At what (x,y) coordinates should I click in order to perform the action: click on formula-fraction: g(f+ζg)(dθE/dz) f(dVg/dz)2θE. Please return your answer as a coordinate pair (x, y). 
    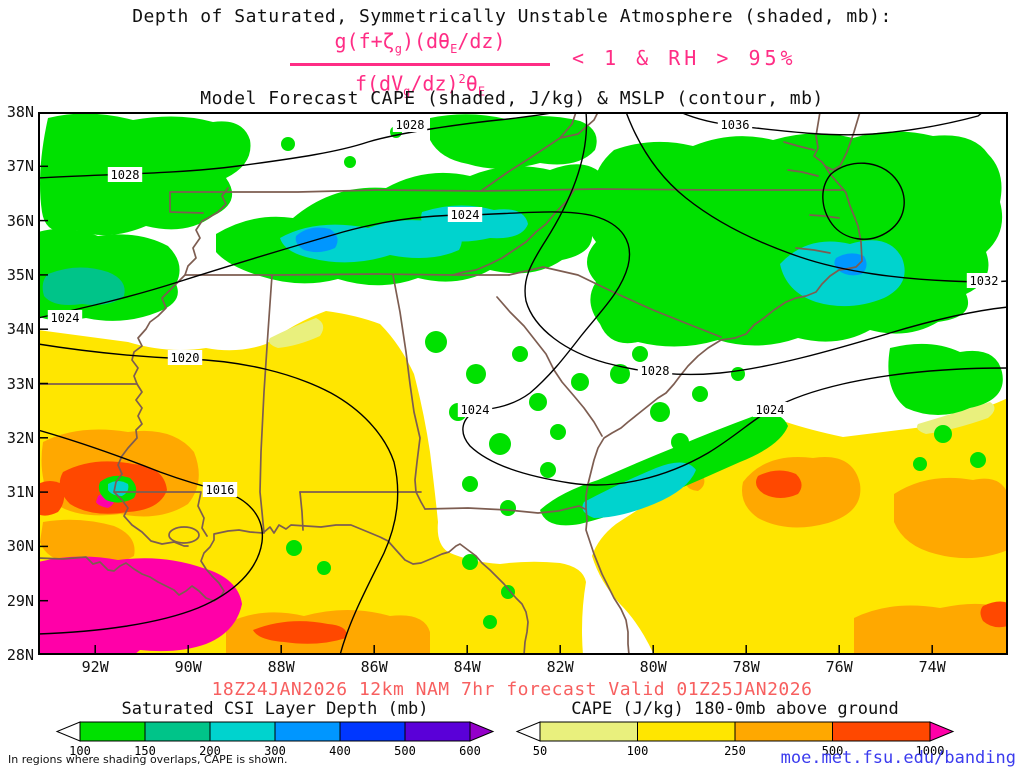
    Looking at the image, I should click on (420, 67).